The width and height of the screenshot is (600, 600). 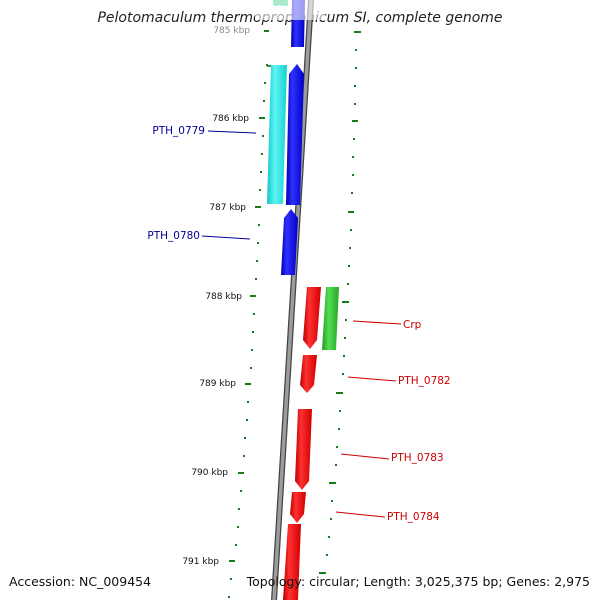 I want to click on gene-label-pth0783: PTH_0783, so click(x=417, y=458).